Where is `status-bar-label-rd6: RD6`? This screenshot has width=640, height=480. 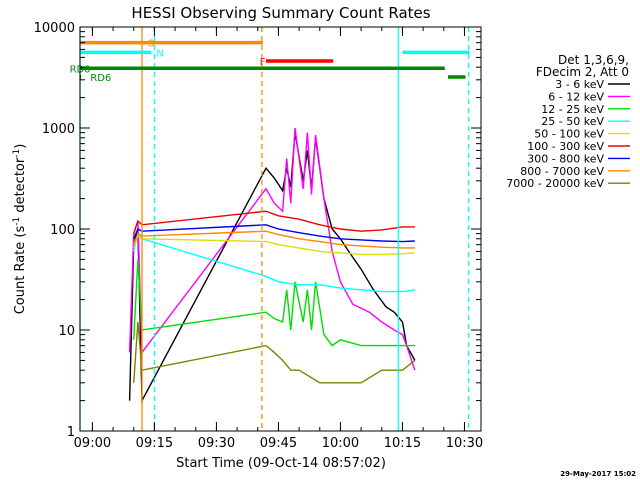 status-bar-label-rd6: RD6 is located at coordinates (100, 78).